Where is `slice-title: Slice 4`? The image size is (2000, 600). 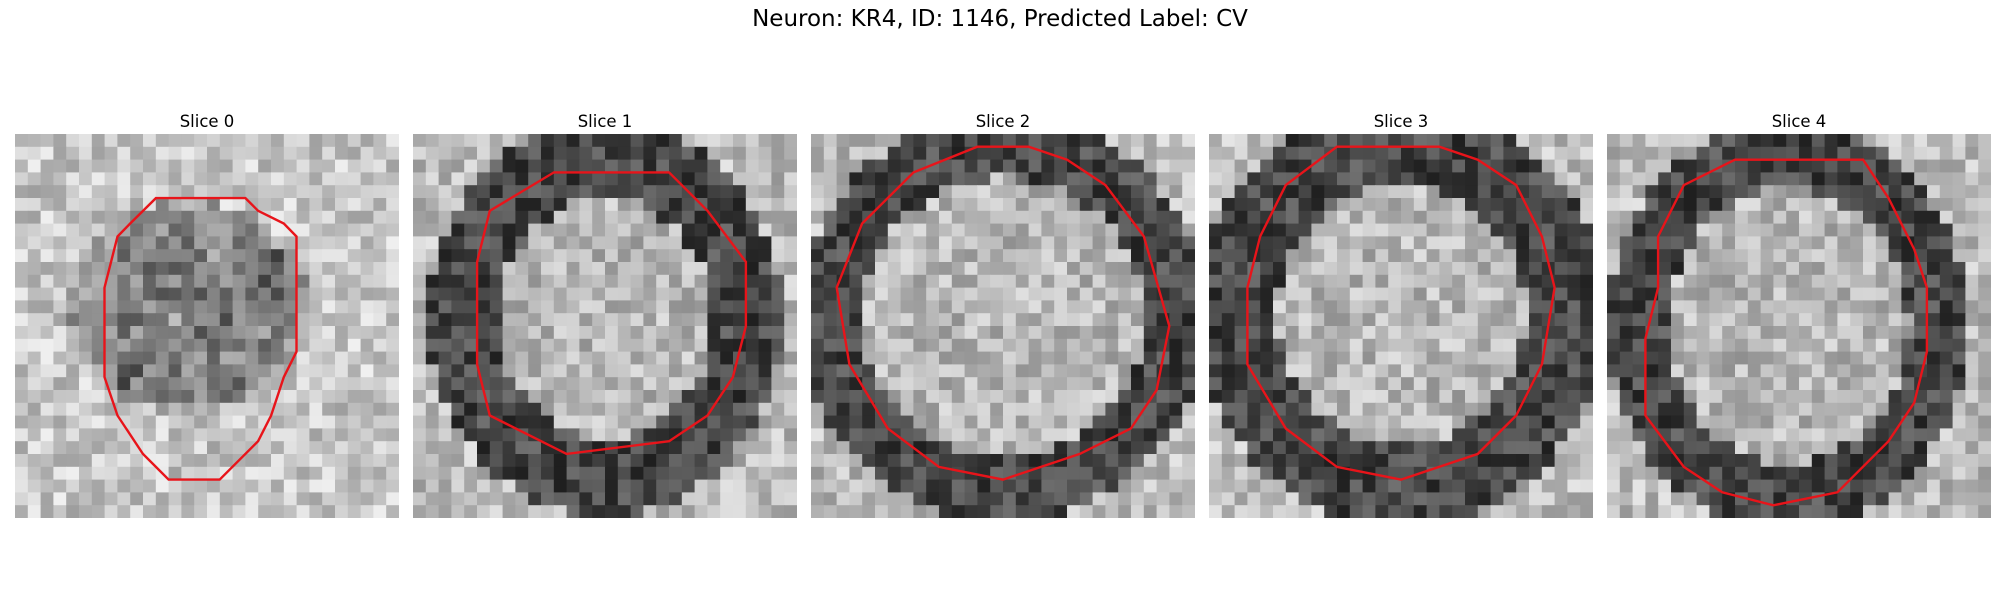 slice-title: Slice 4 is located at coordinates (1799, 121).